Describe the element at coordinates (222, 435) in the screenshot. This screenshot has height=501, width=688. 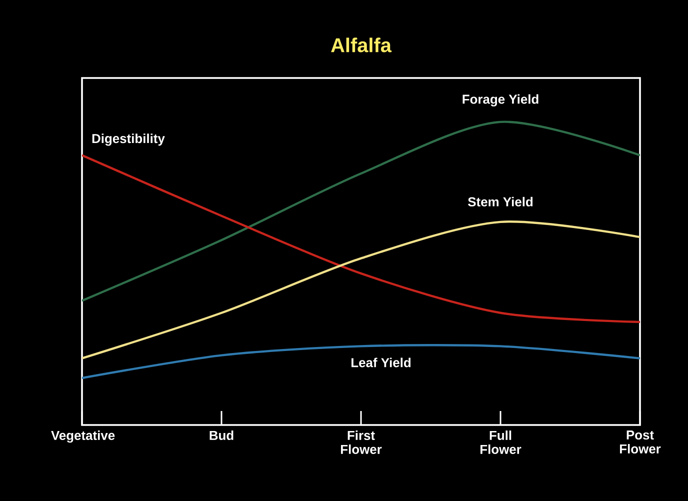
I see `x-tick-label: Bud` at that location.